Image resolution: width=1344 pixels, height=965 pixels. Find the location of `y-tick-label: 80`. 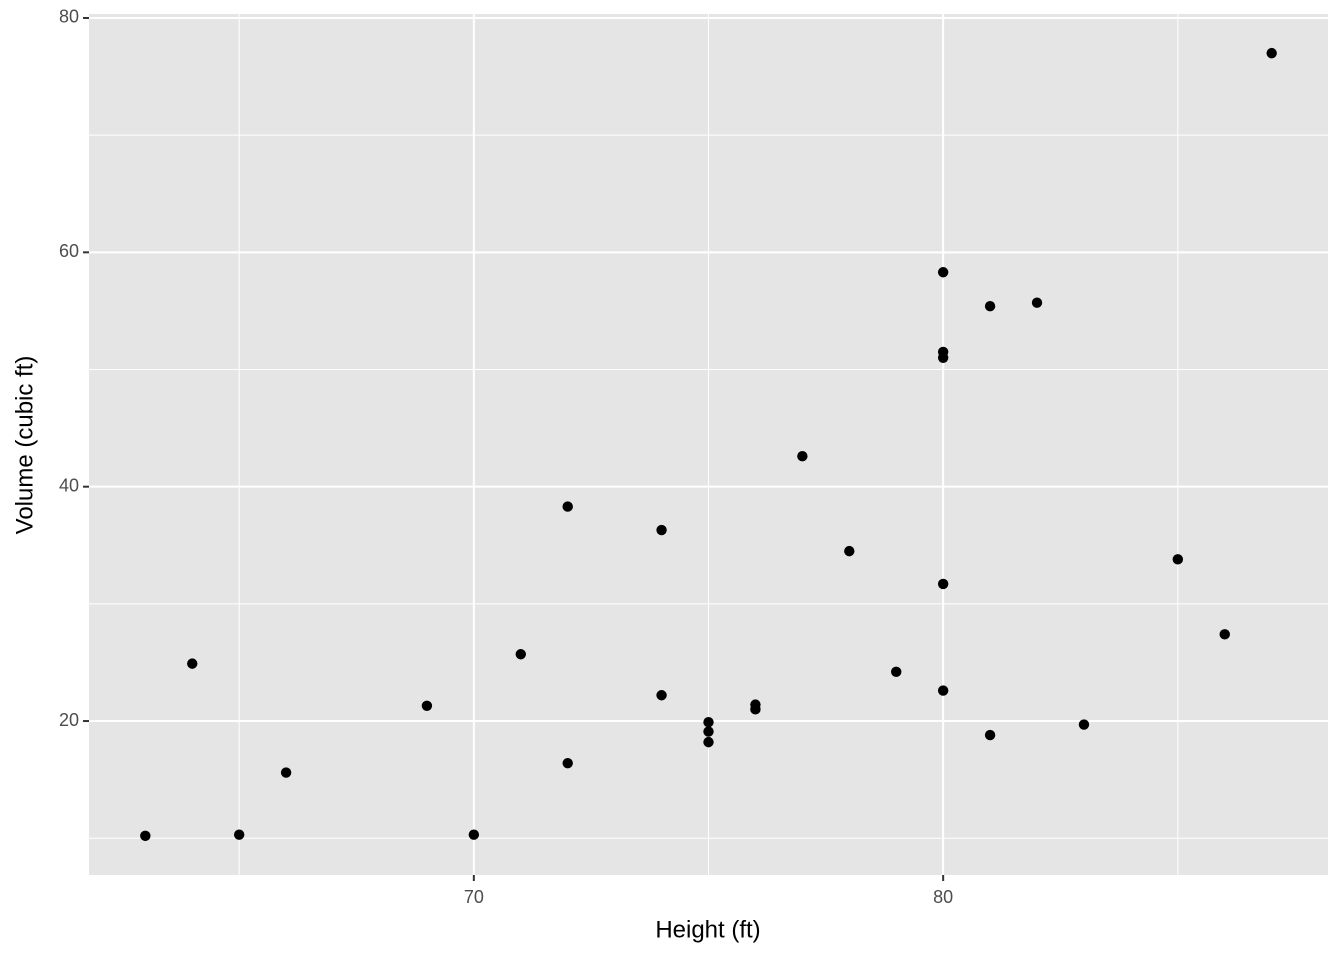

y-tick-label: 80 is located at coordinates (69, 17).